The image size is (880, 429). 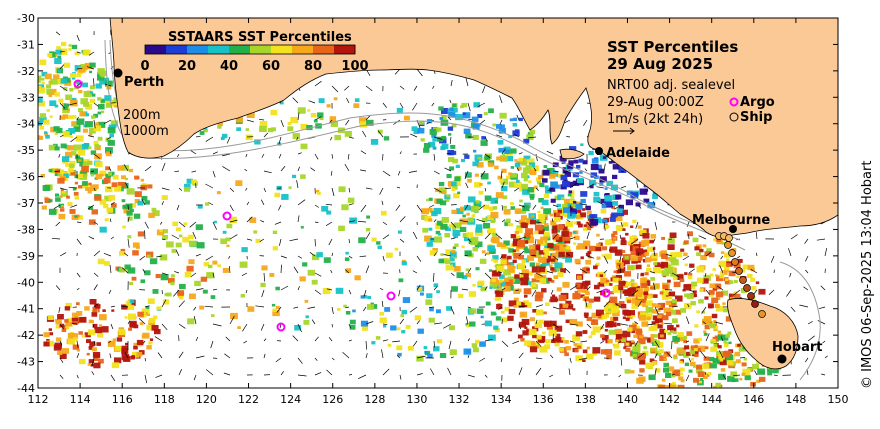 I want to click on x-tick-label: 138, so click(x=585, y=399).